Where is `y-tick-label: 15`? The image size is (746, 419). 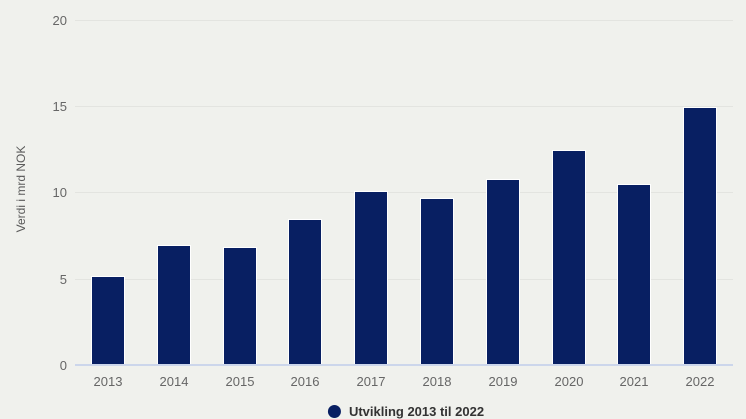
y-tick-label: 15 is located at coordinates (59, 106).